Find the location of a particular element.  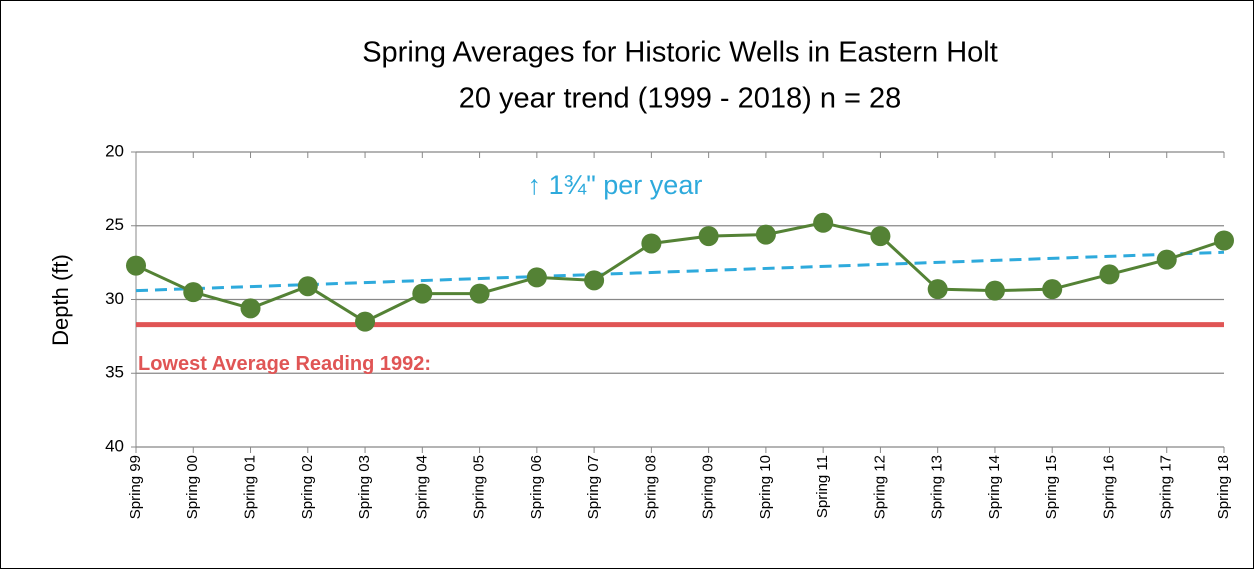

x-tick-label: Spring 09 is located at coordinates (708, 487).